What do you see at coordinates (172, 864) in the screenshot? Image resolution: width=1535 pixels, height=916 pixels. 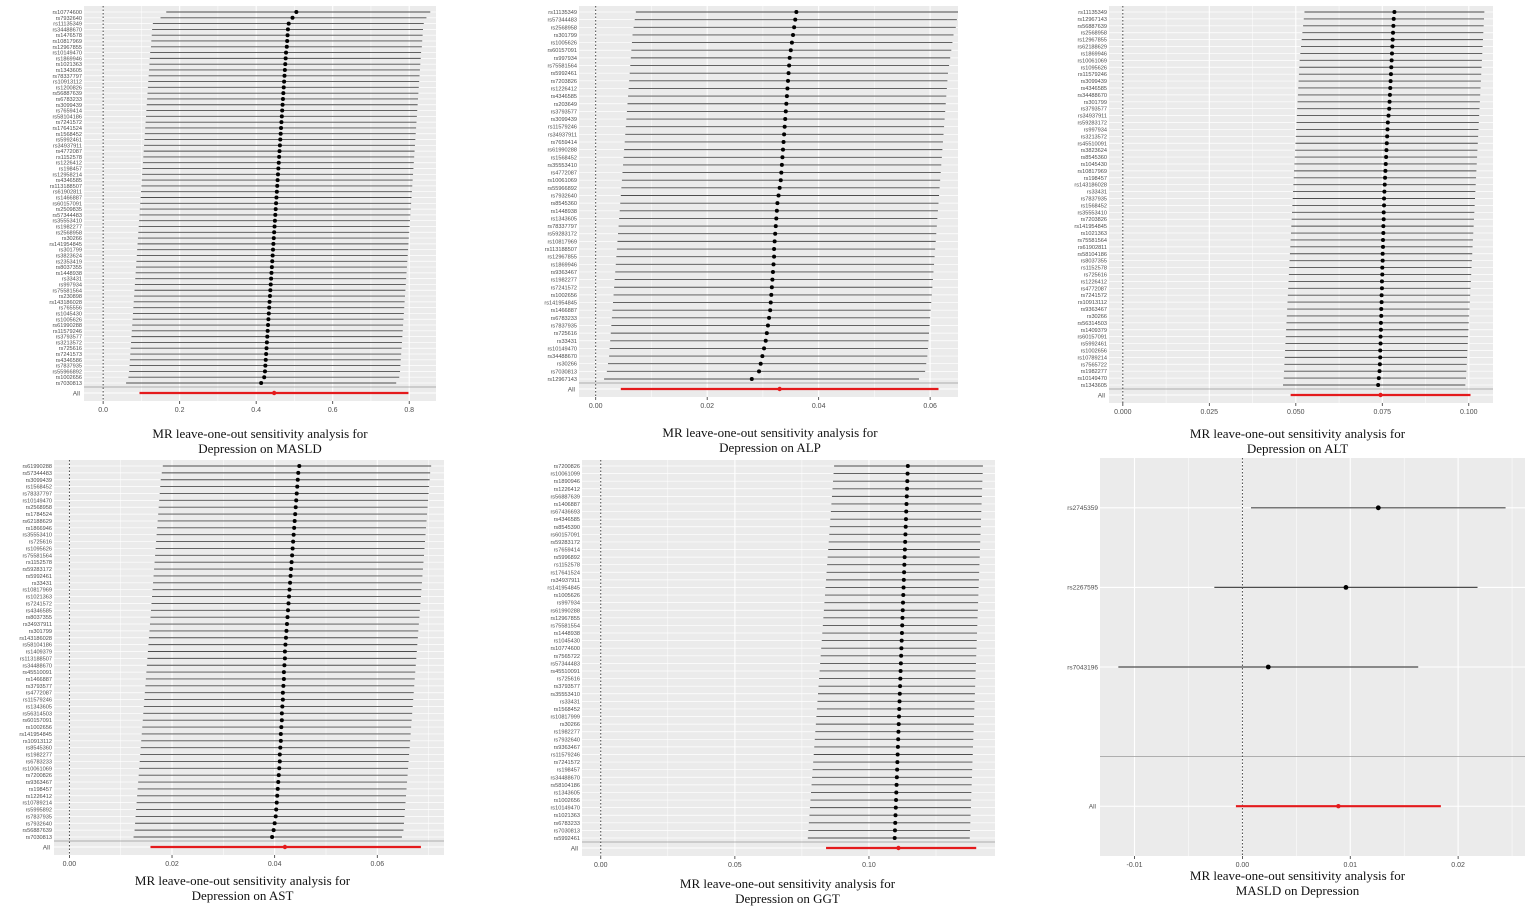 I see `x-tick-label: 0.02` at bounding box center [172, 864].